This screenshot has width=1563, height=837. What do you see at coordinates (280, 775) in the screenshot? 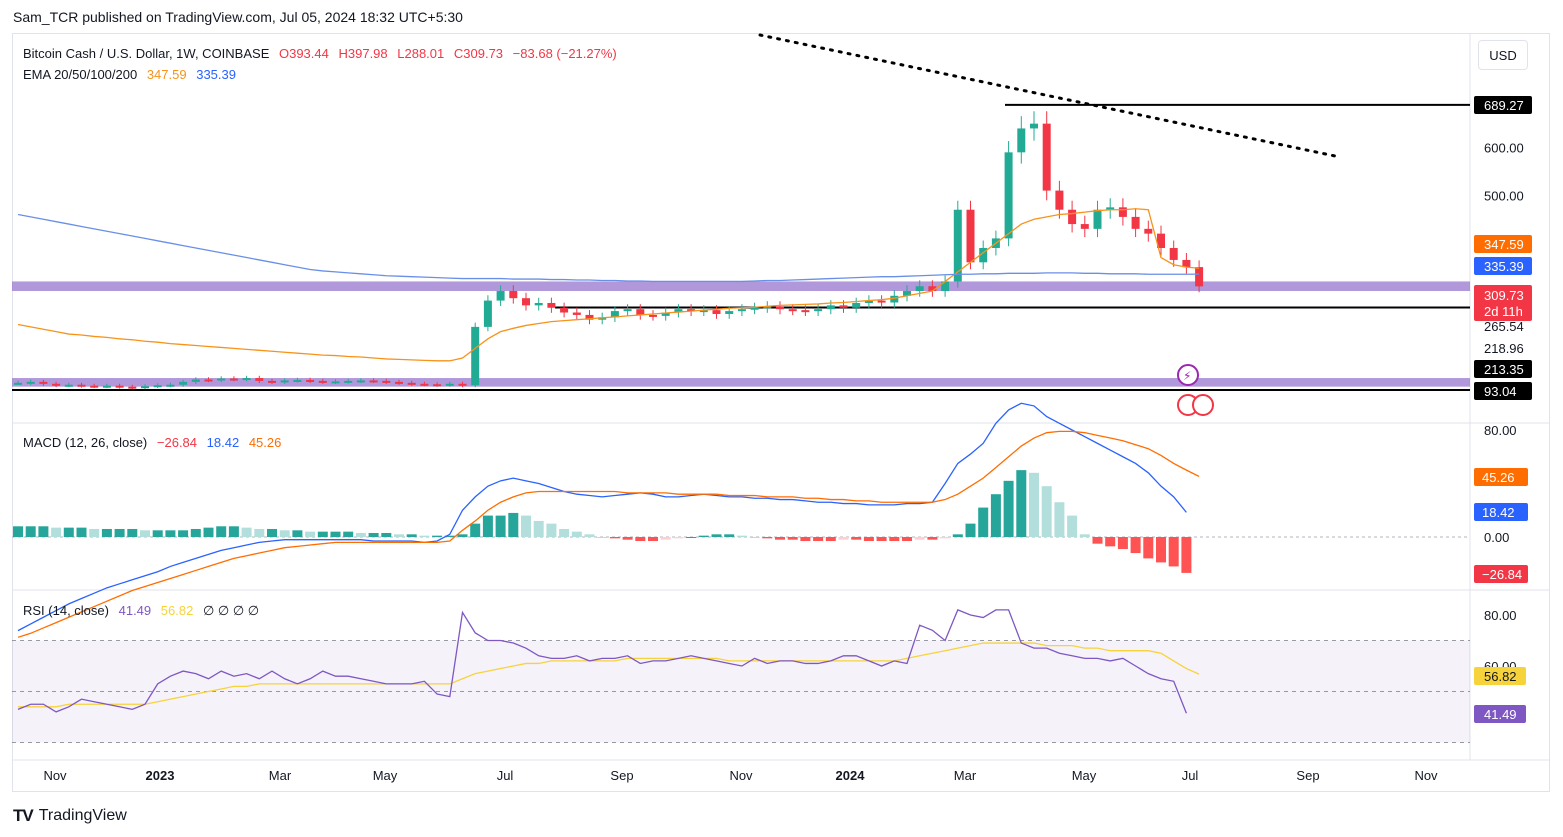
I see `time-axis-tick: Mar` at bounding box center [280, 775].